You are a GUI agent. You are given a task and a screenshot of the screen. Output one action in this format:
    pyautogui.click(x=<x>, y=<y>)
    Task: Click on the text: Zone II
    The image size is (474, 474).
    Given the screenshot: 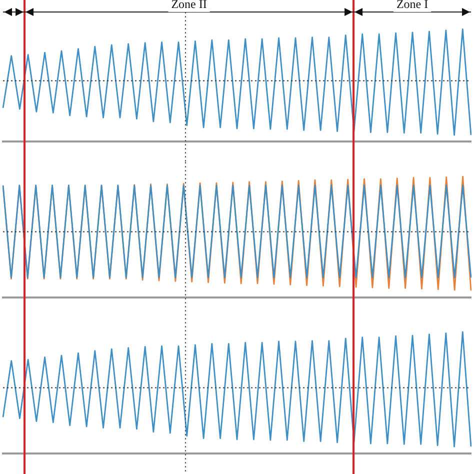 What is the action you would take?
    pyautogui.click(x=189, y=6)
    